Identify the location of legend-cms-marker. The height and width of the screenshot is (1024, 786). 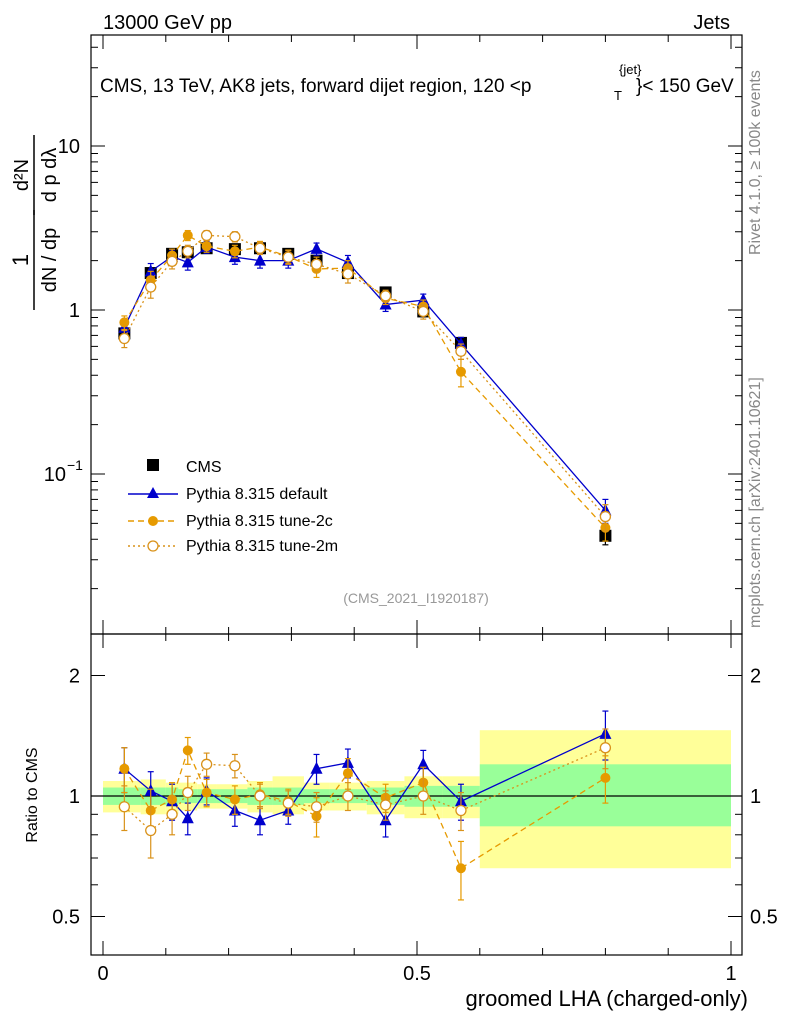
(153, 465).